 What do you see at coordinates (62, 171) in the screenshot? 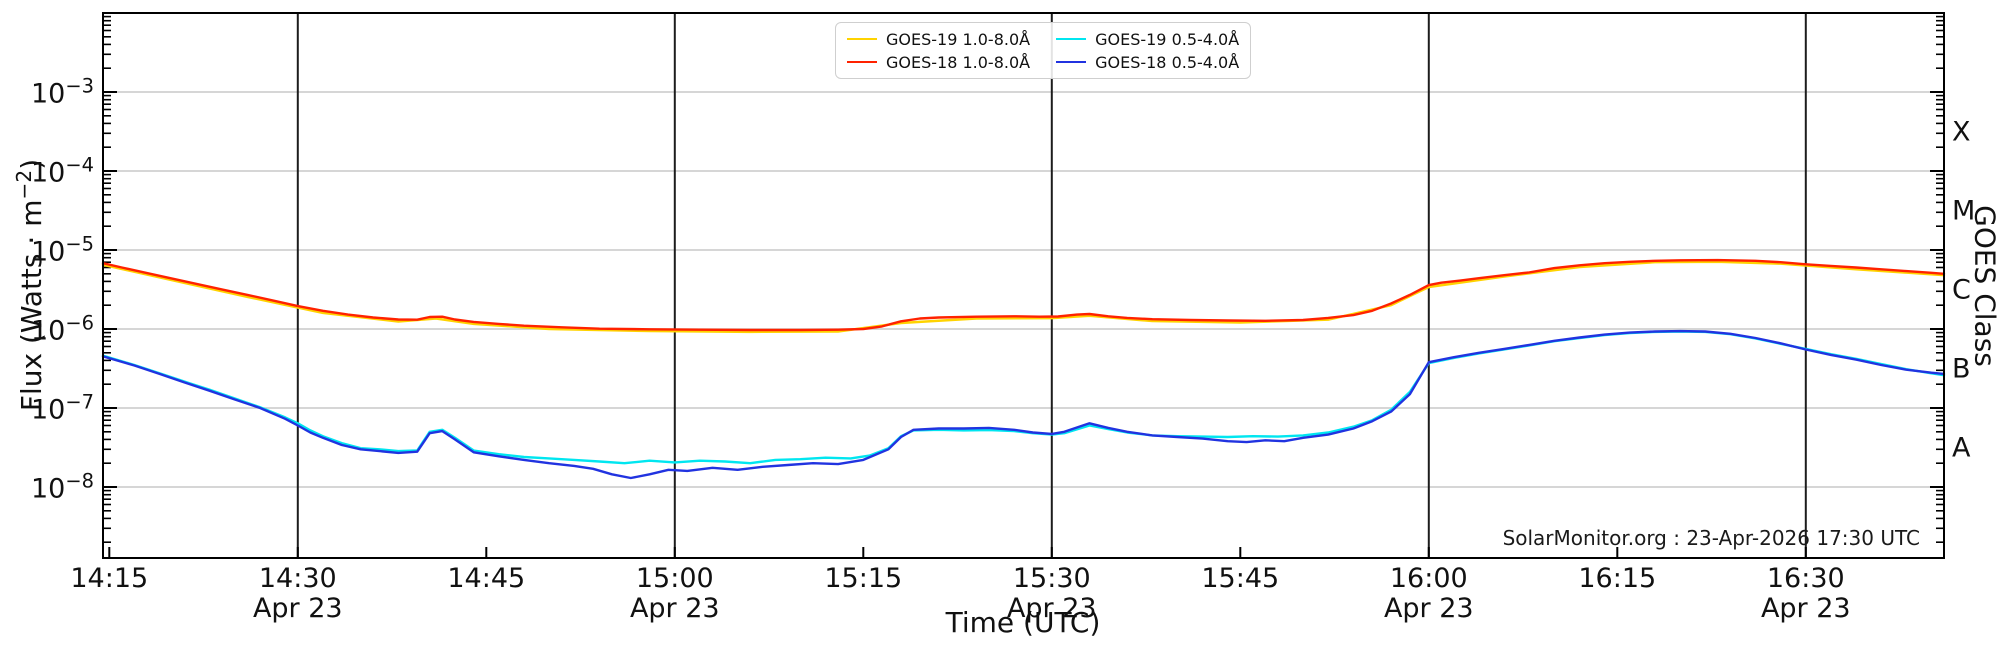
I see `y-tick-label: 10⁻⁴` at bounding box center [62, 171].